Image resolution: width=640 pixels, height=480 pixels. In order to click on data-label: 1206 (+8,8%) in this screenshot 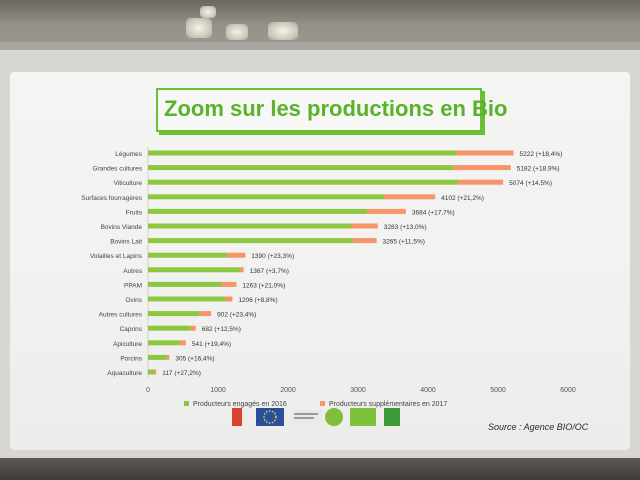, I will do `click(257, 300)`.